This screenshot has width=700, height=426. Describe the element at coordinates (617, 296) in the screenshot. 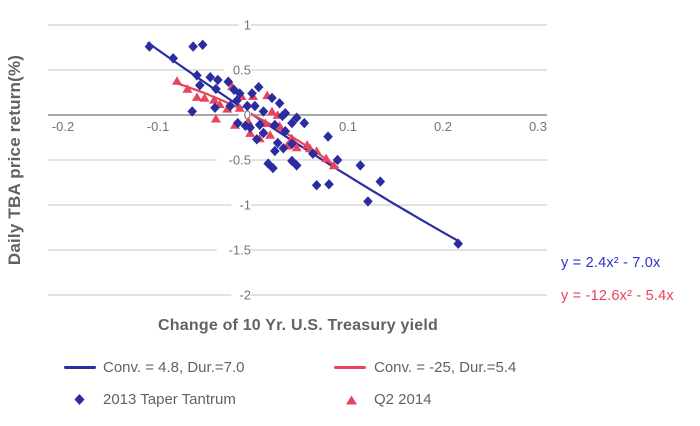

I see `red-trendline-equation: y = -12.6x² - 5.4x` at that location.